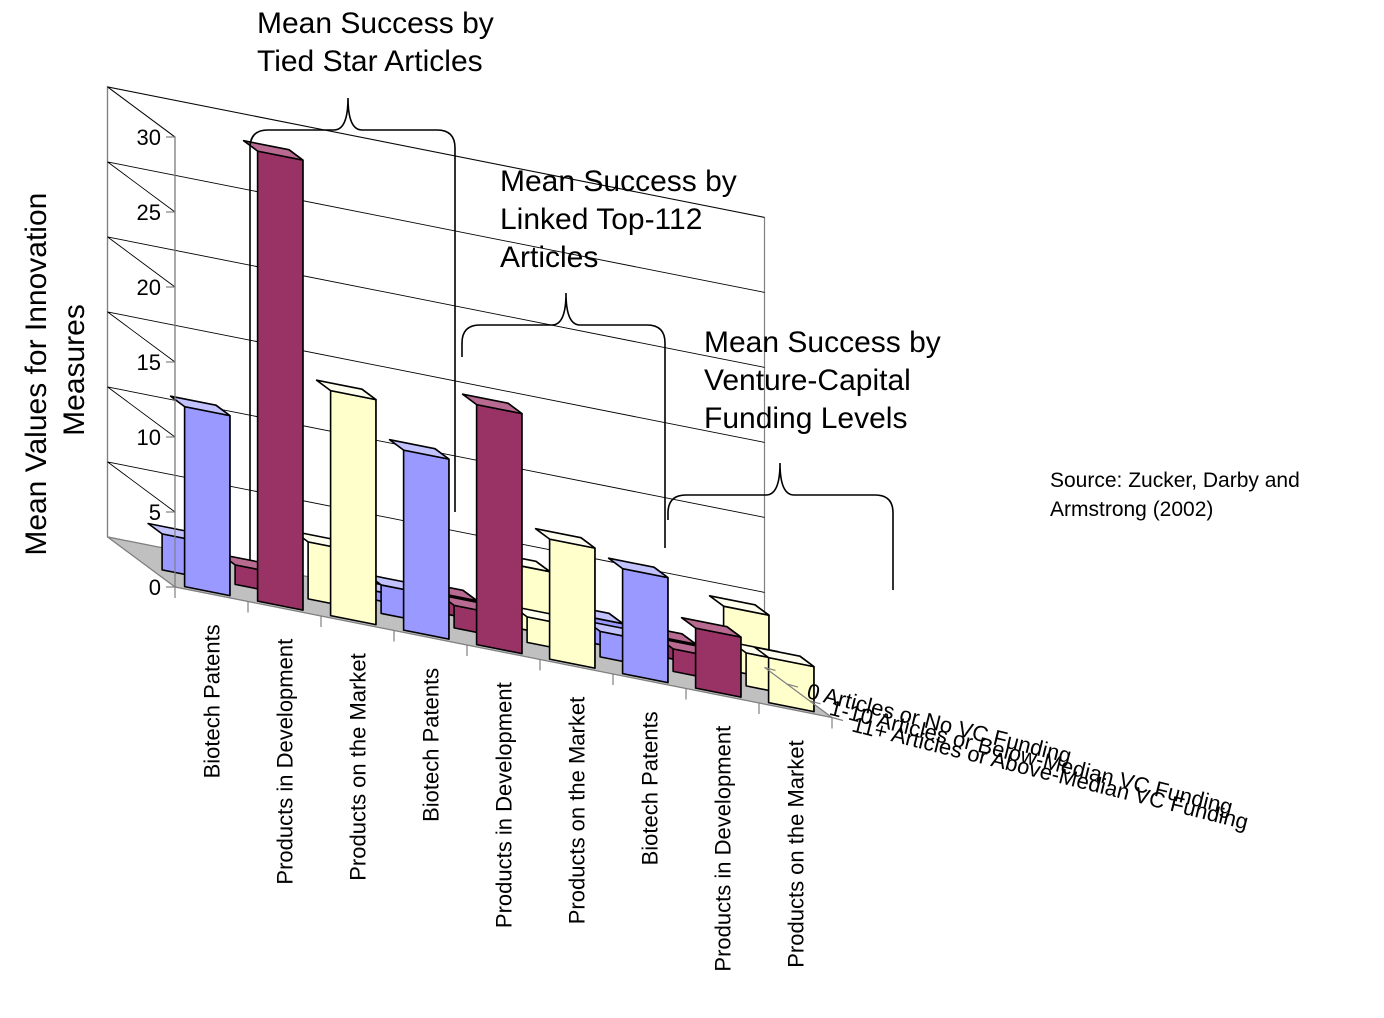 The width and height of the screenshot is (1384, 1018). What do you see at coordinates (149, 212) in the screenshot?
I see `y-tick-label: 25` at bounding box center [149, 212].